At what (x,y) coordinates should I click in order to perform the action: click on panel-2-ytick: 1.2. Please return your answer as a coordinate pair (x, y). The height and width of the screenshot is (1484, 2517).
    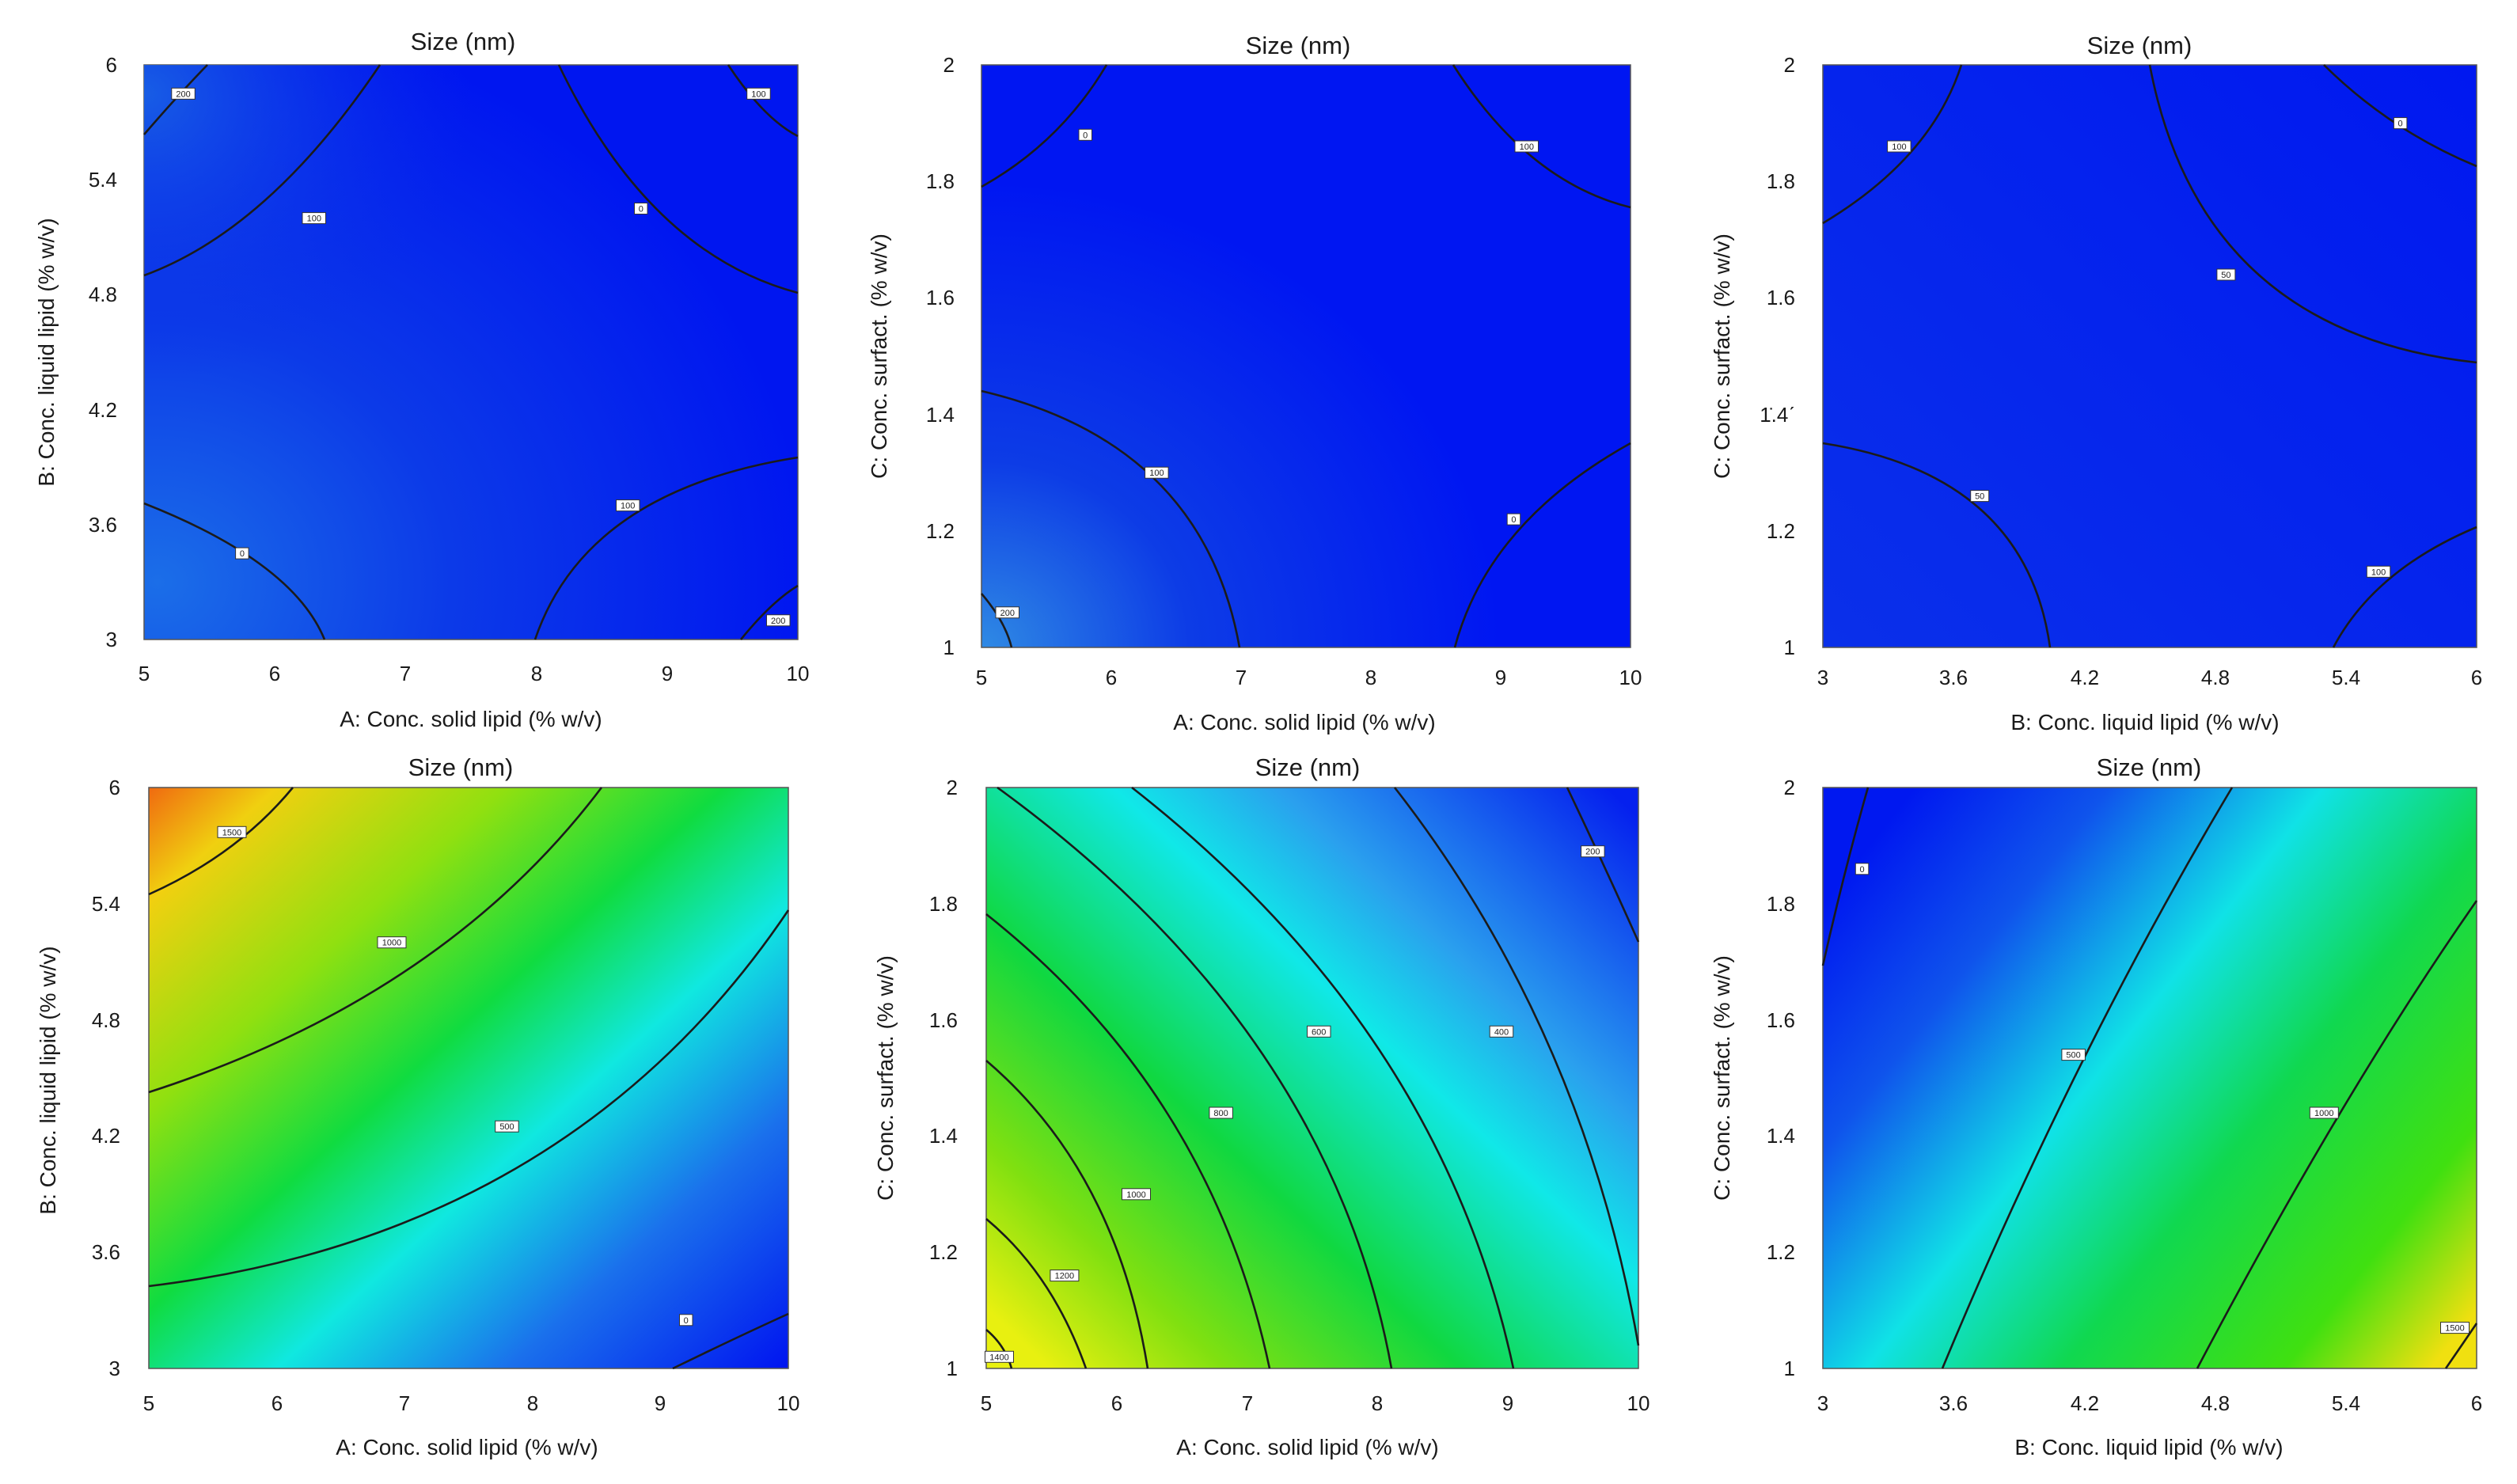
    Looking at the image, I should click on (940, 531).